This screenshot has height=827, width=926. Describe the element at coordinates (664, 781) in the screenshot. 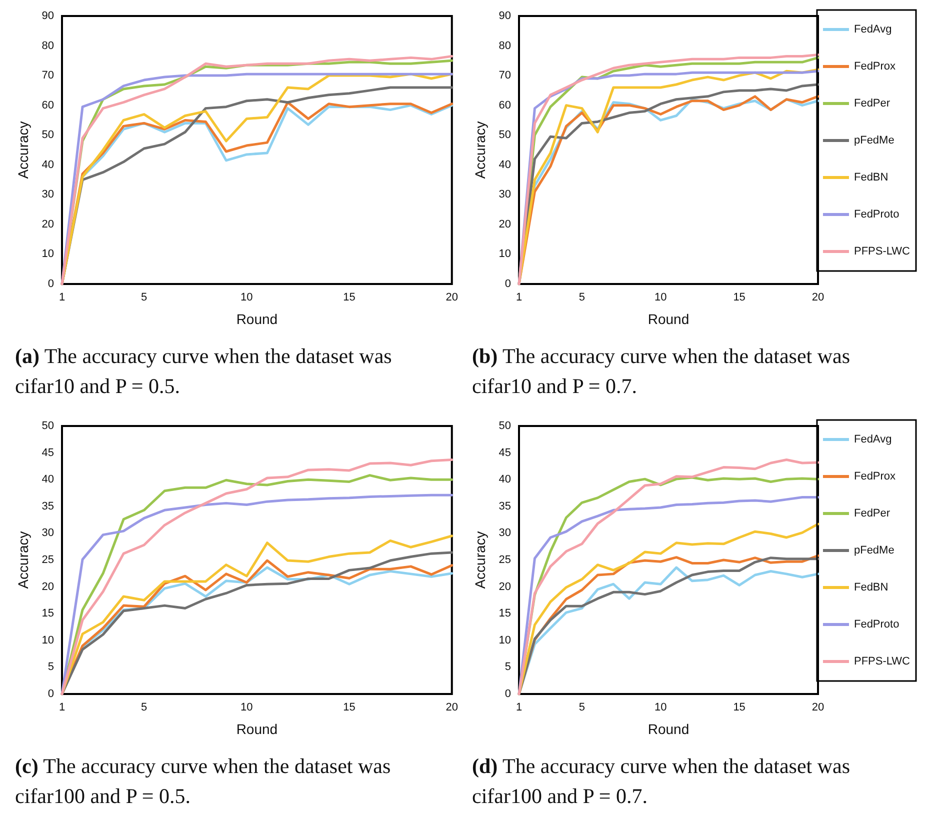

I see `text: (d) The accuracy curve when the dataset was cifar100 and P = 0.7.` at that location.